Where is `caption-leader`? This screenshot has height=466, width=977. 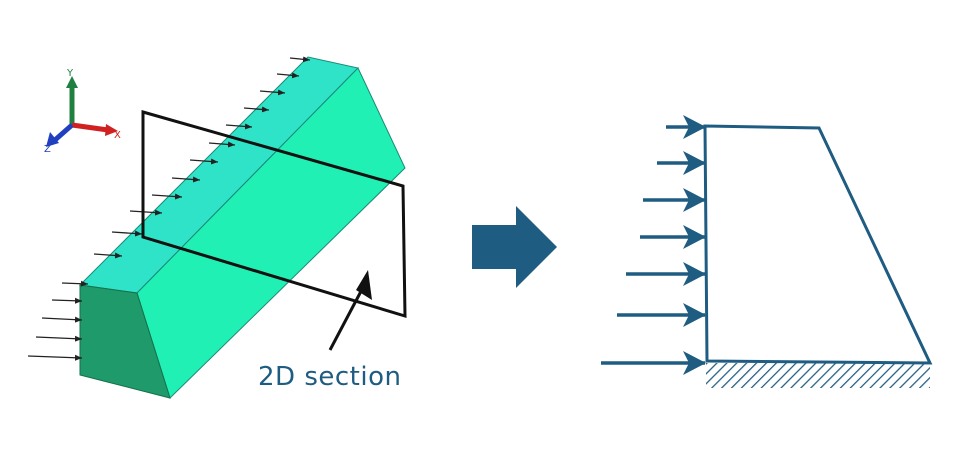 caption-leader is located at coordinates (350, 310).